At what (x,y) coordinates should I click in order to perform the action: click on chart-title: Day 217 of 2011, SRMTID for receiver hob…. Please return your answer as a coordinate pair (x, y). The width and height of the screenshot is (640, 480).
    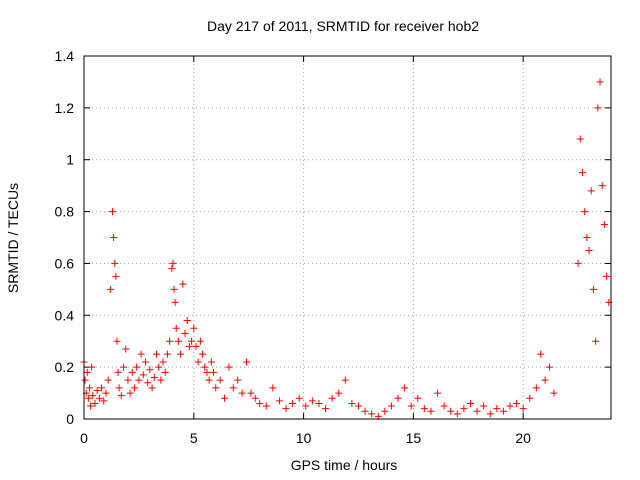
    Looking at the image, I should click on (343, 26).